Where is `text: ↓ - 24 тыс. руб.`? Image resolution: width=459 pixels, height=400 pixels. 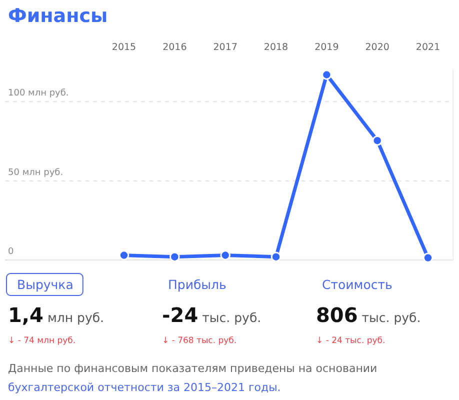
text: ↓ - 24 тыс. руб. is located at coordinates (351, 341).